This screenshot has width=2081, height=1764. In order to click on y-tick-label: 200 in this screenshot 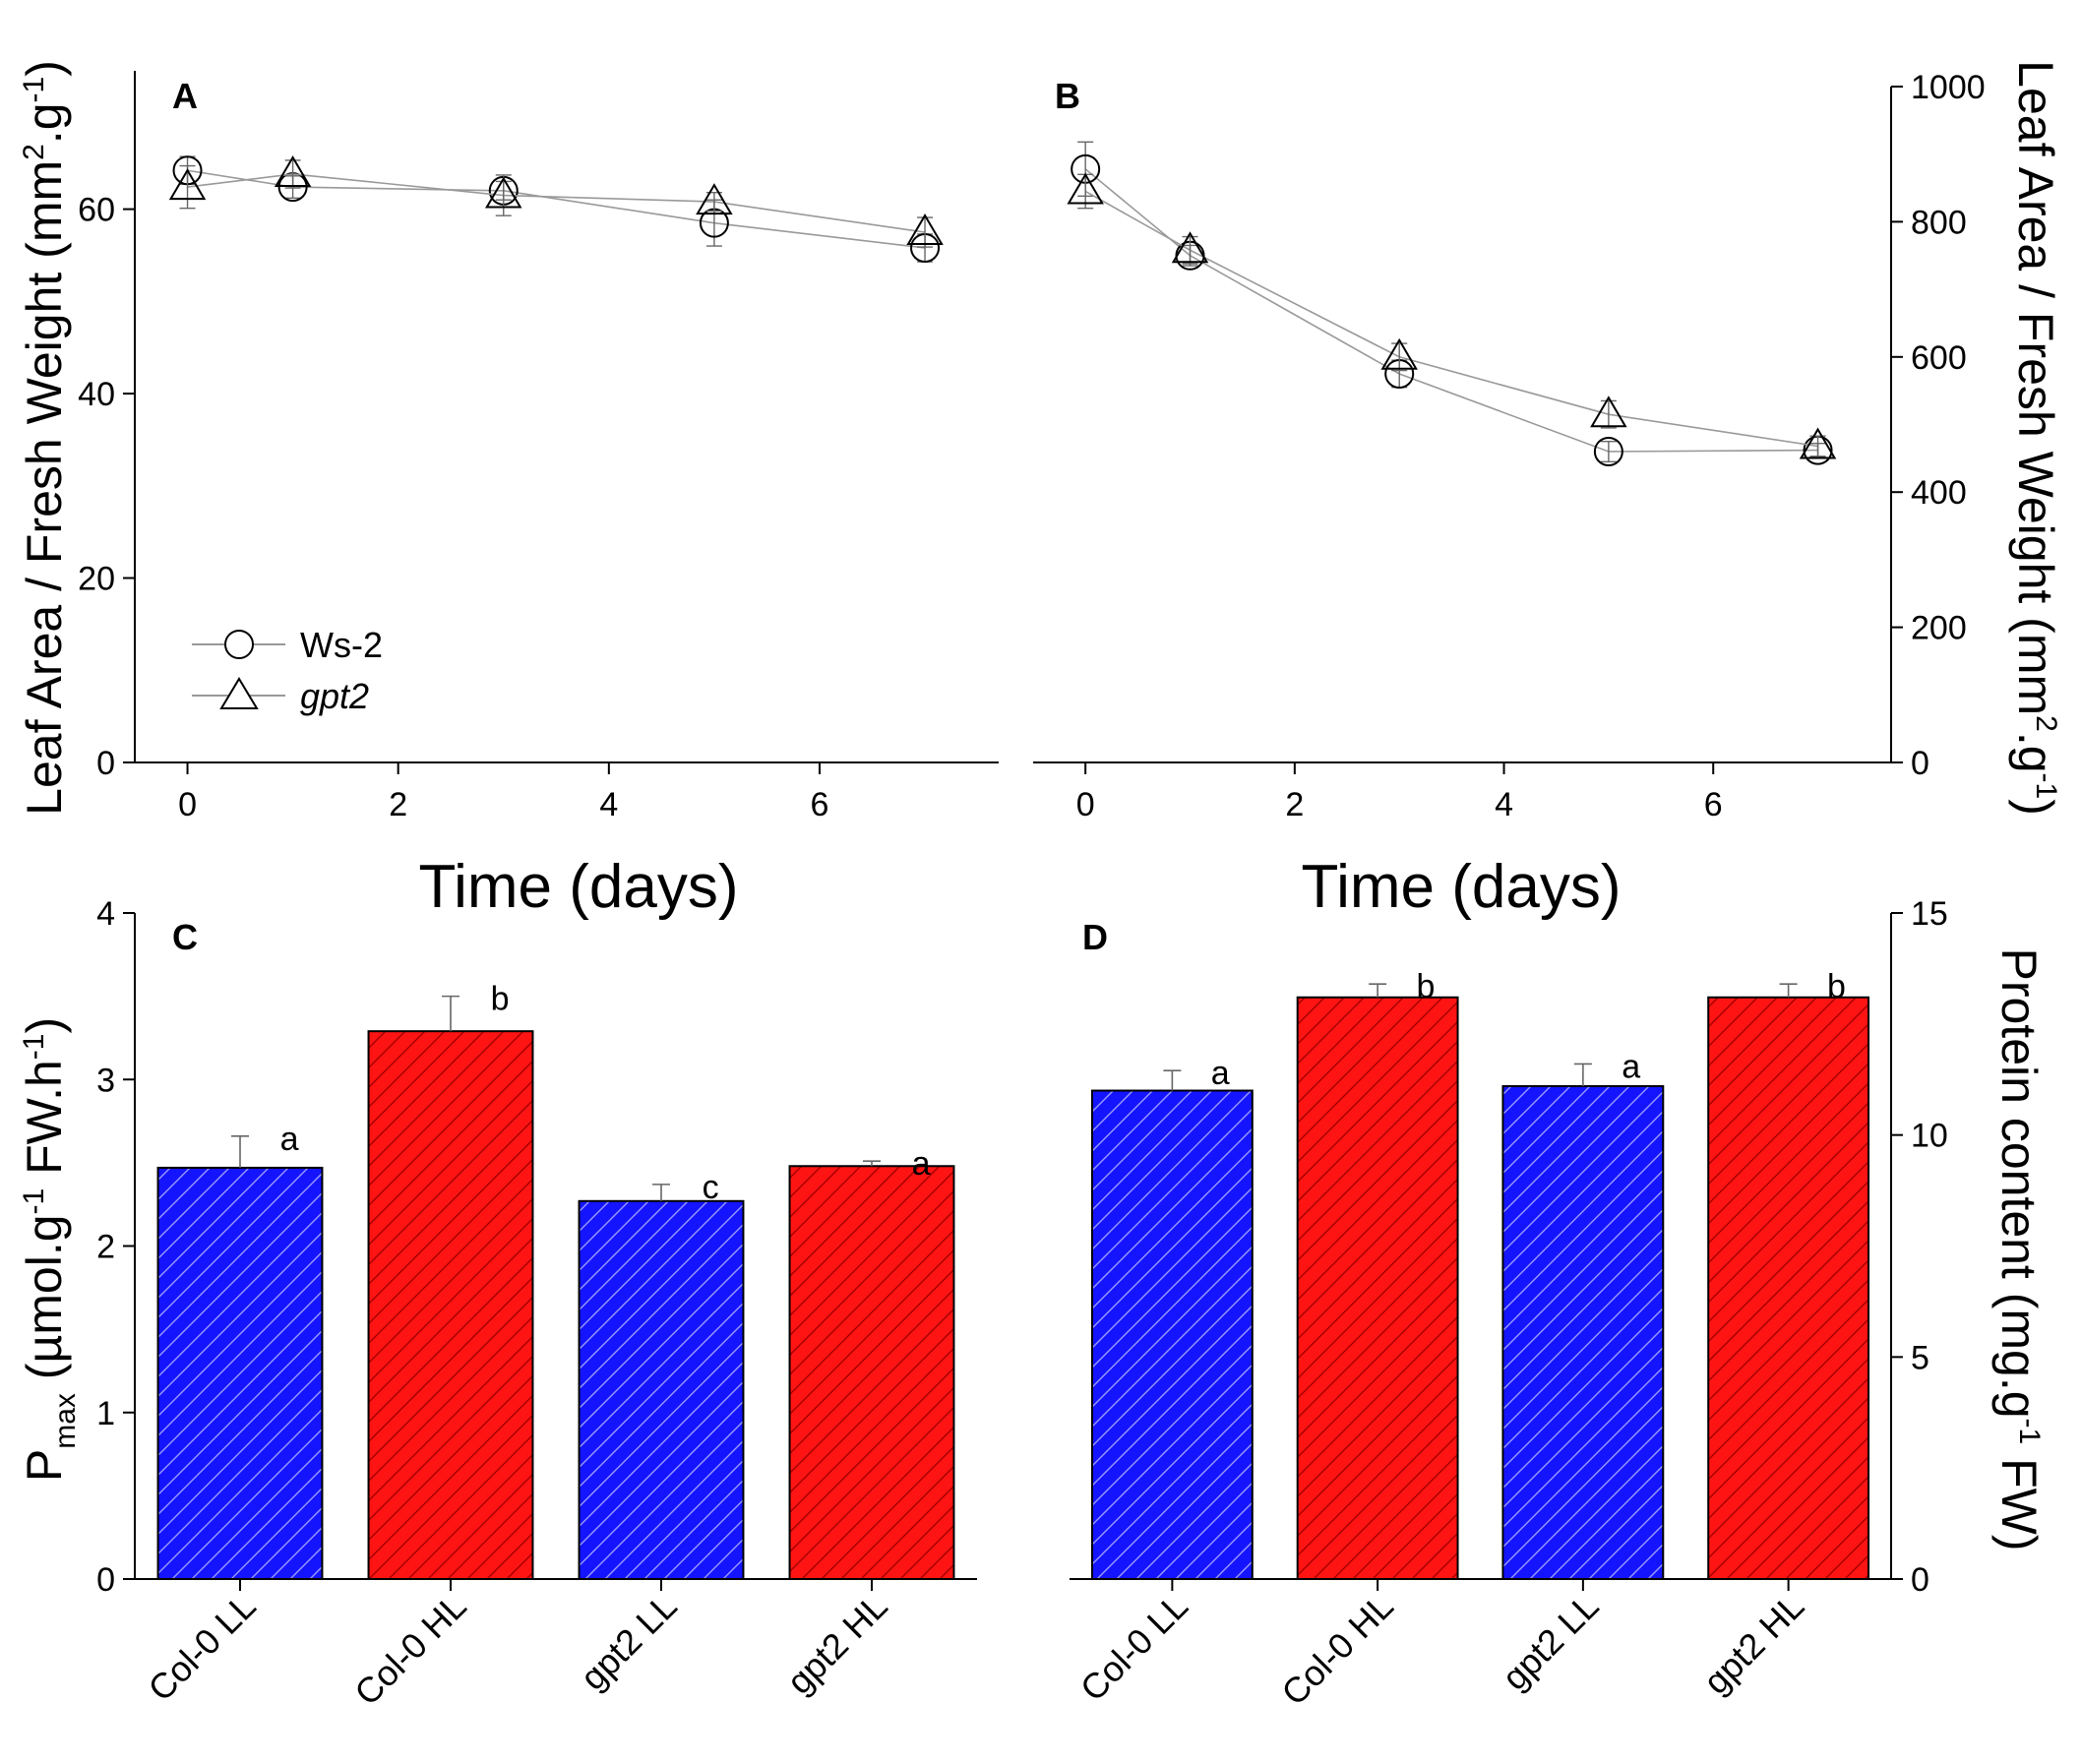, I will do `click(1939, 628)`.